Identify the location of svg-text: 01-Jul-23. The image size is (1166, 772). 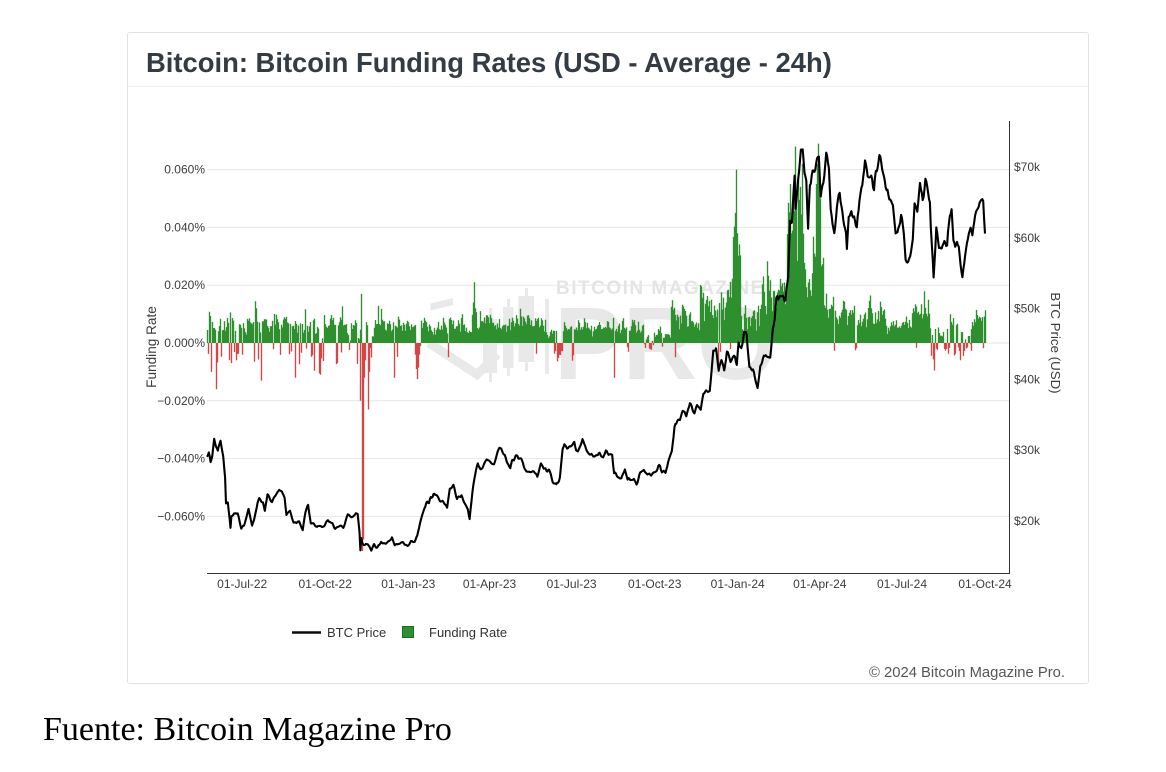
(572, 584).